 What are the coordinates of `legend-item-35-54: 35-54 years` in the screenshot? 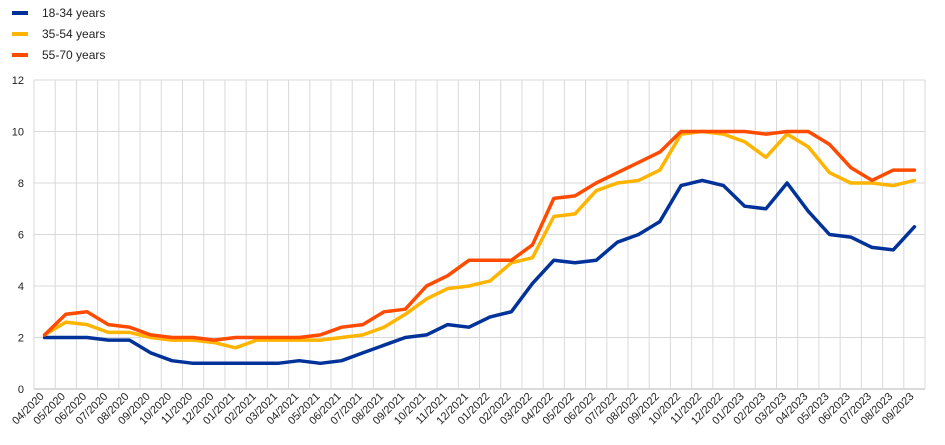 It's located at (58, 33).